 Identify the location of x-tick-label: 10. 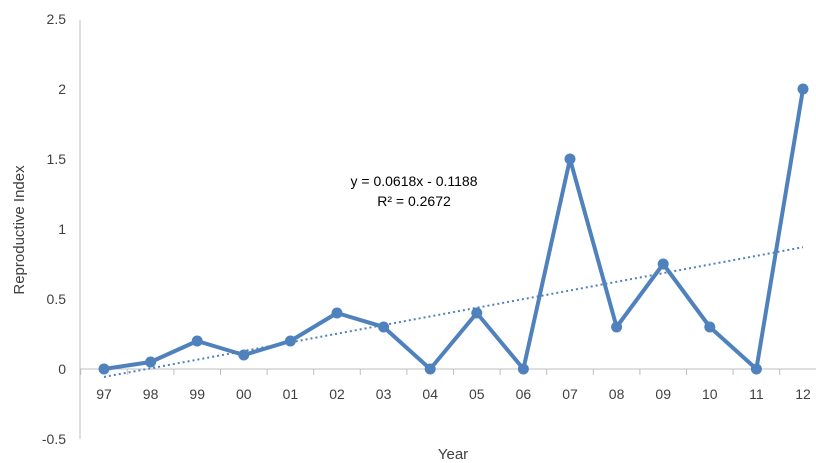
(710, 394).